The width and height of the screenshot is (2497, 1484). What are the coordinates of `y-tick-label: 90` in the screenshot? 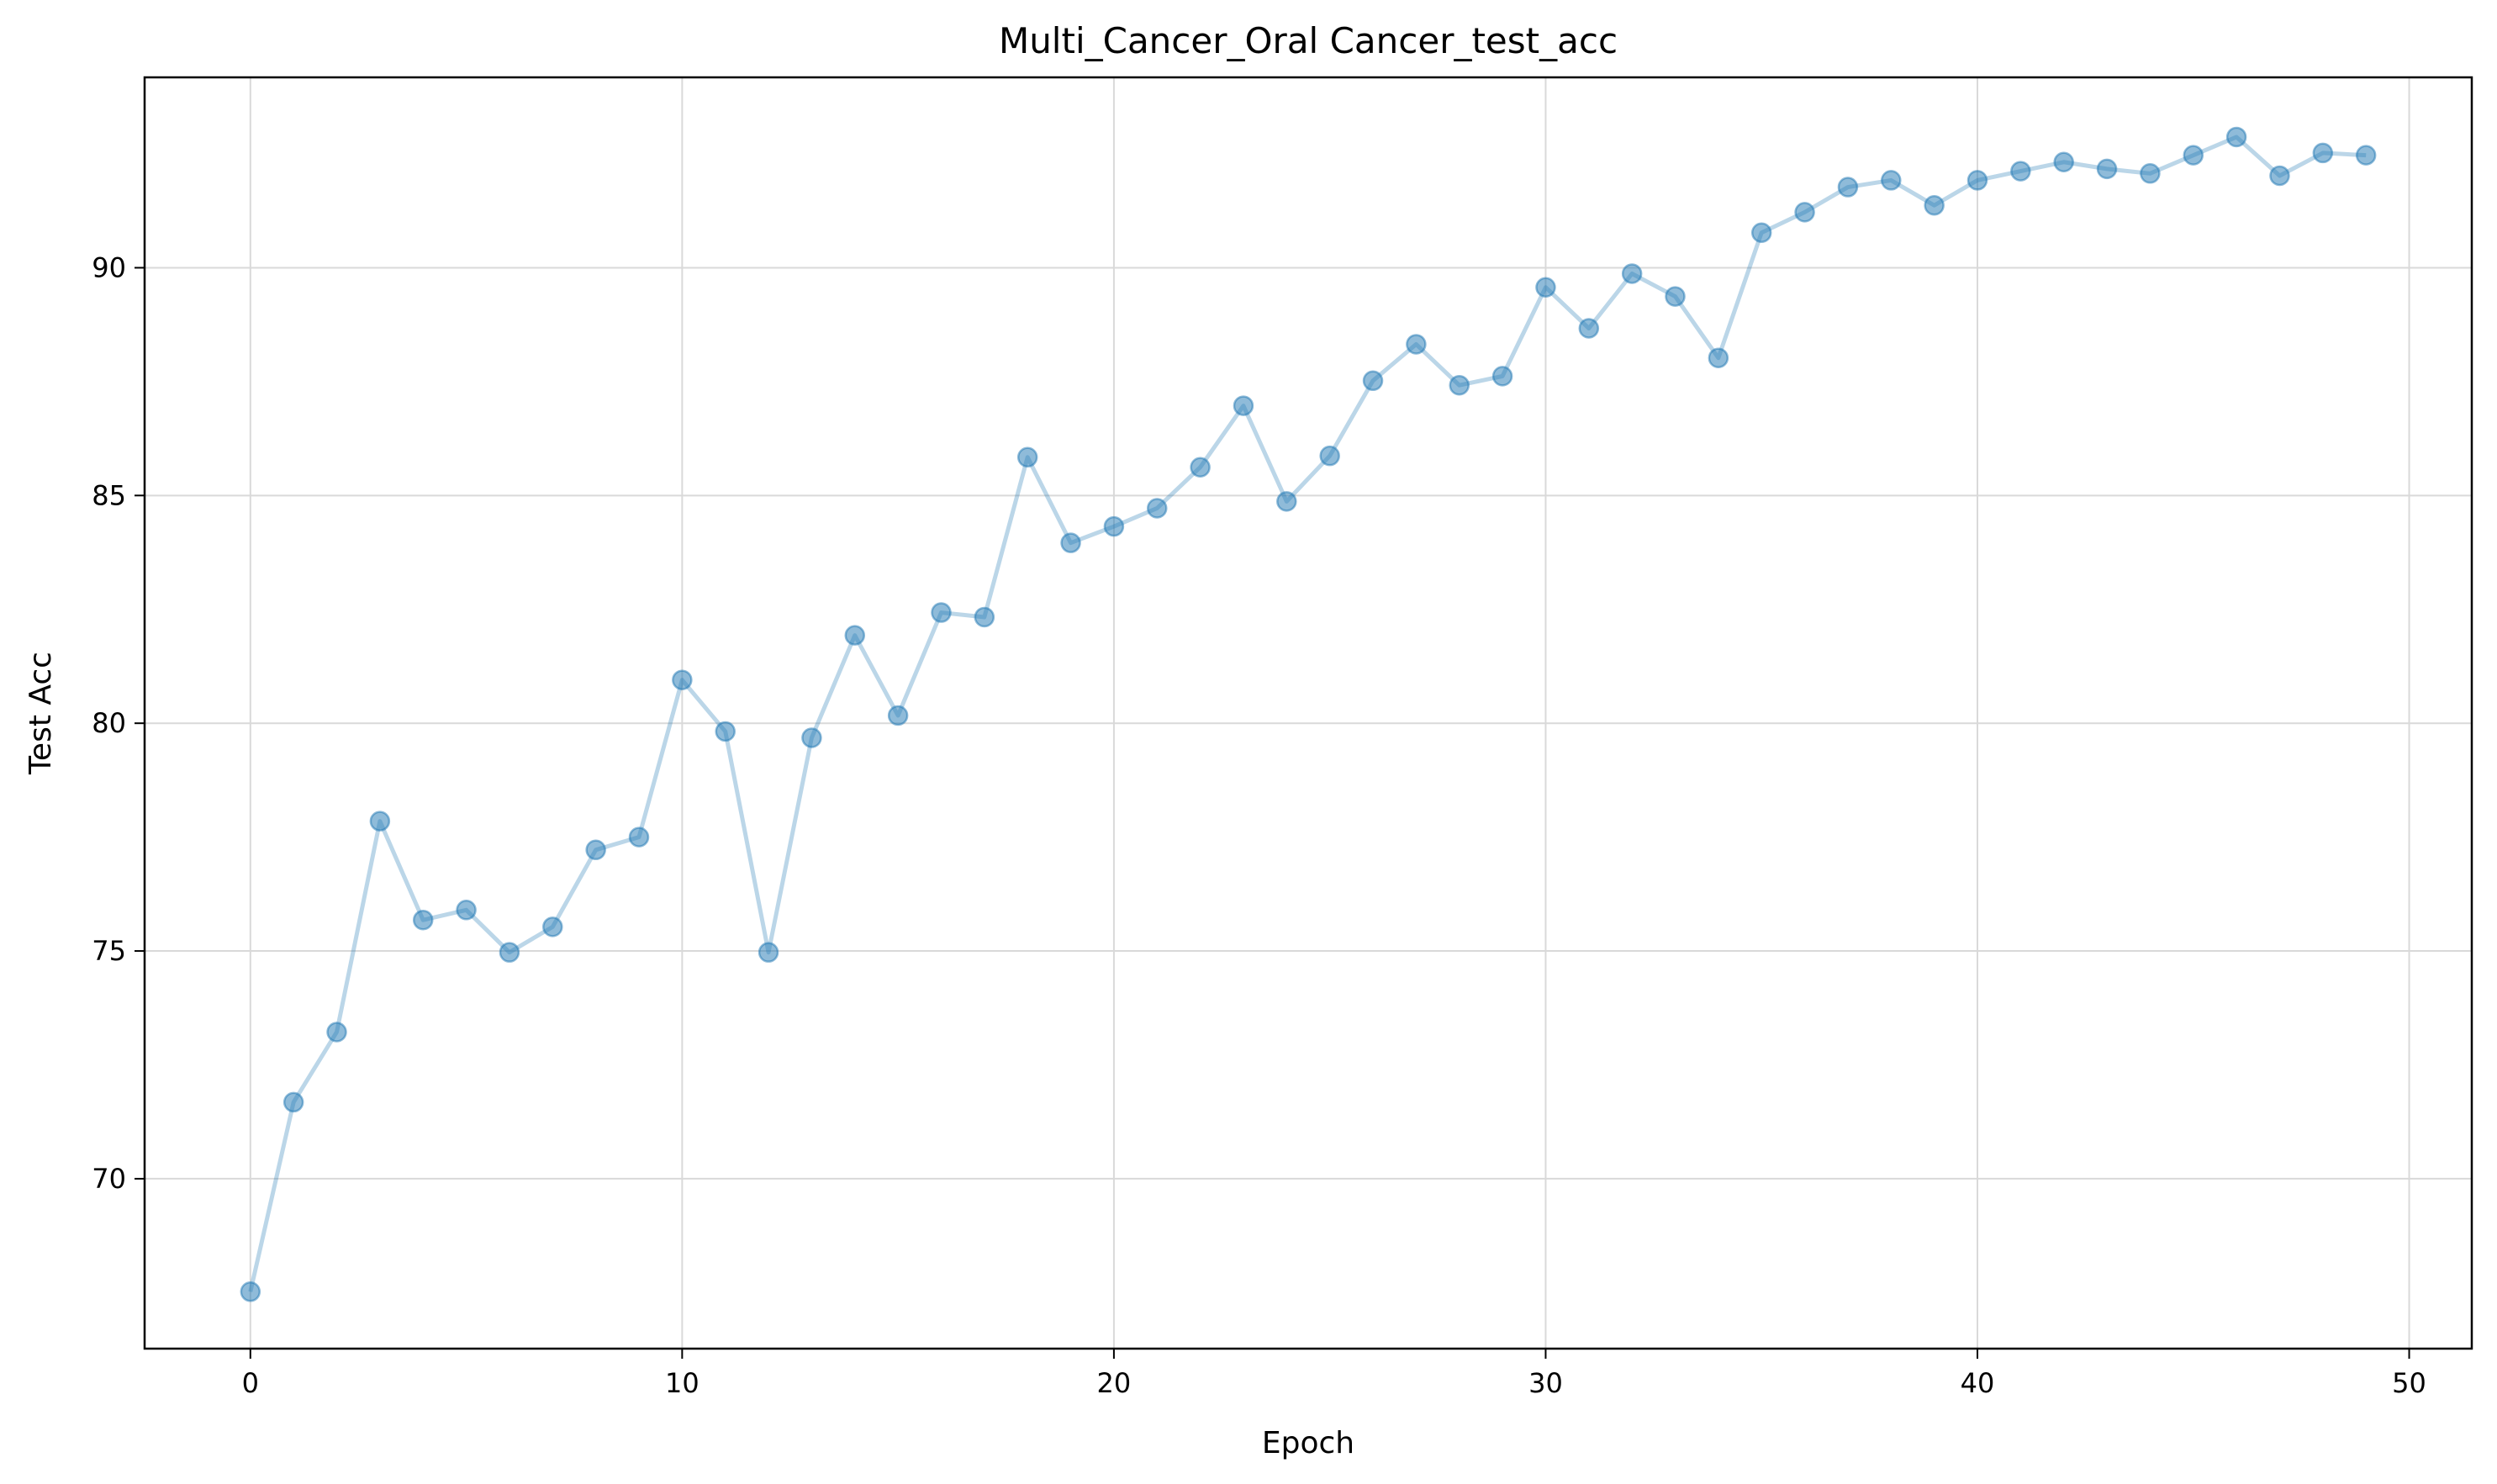 It's located at (109, 267).